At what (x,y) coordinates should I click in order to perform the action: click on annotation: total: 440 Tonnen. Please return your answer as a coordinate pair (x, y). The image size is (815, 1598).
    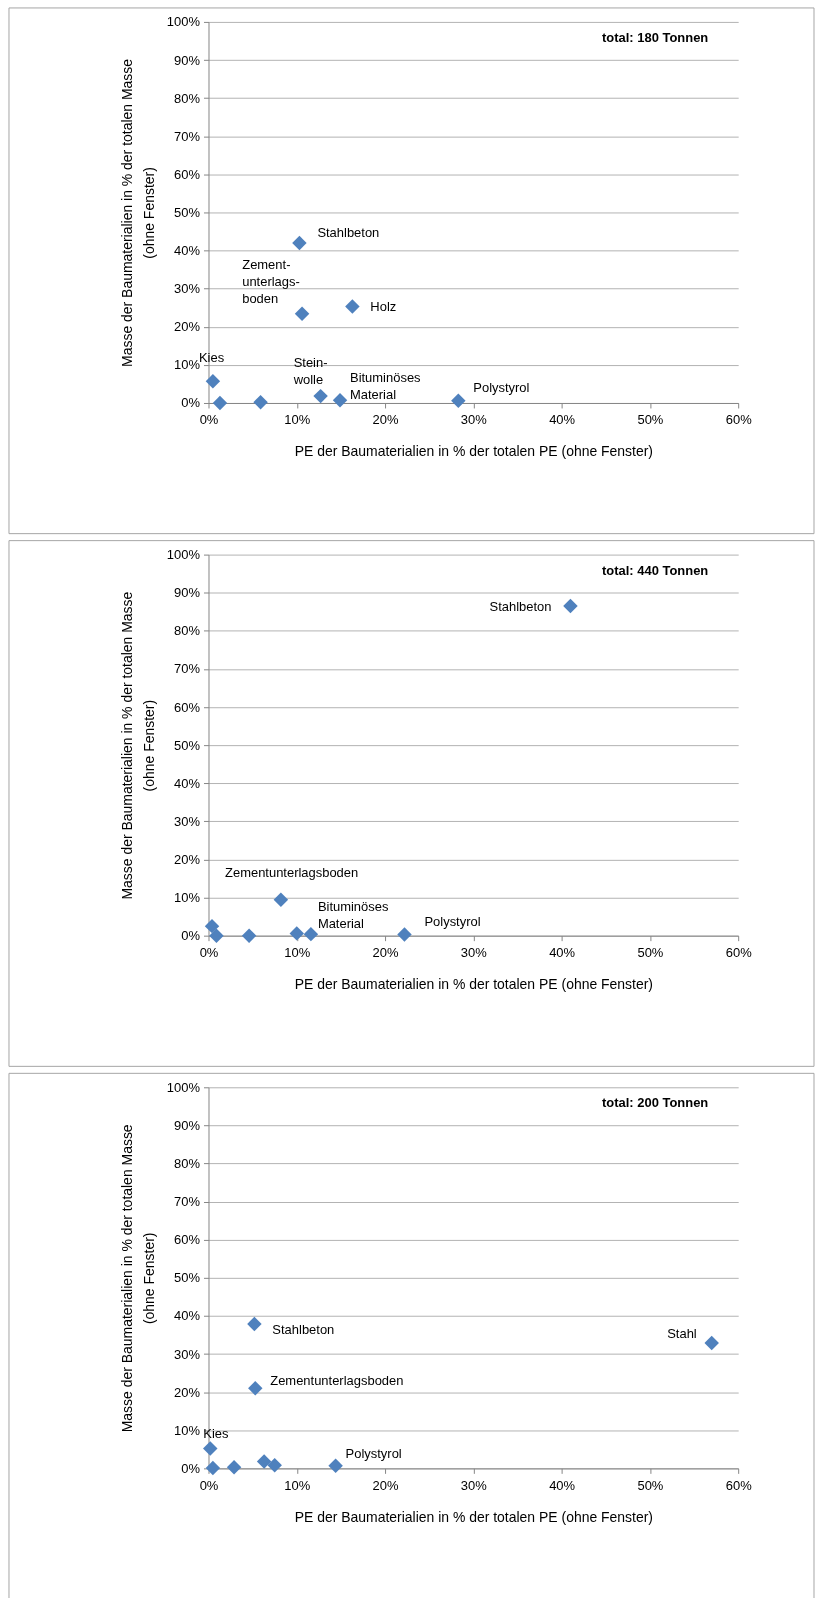
    Looking at the image, I should click on (655, 570).